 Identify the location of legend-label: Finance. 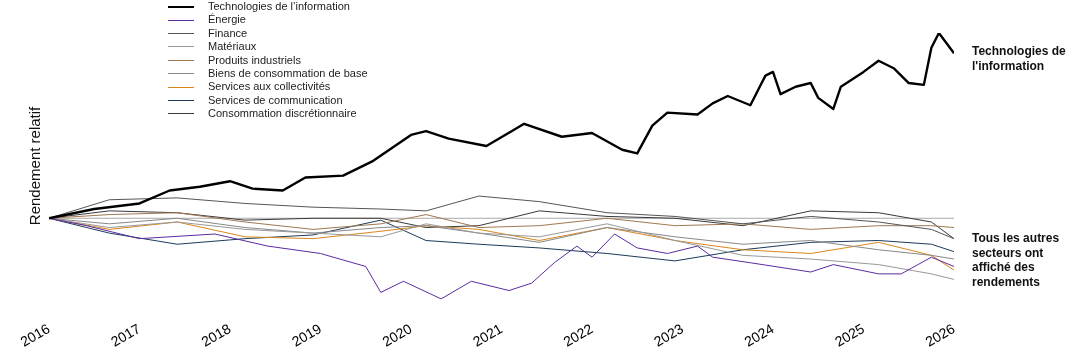
(228, 33).